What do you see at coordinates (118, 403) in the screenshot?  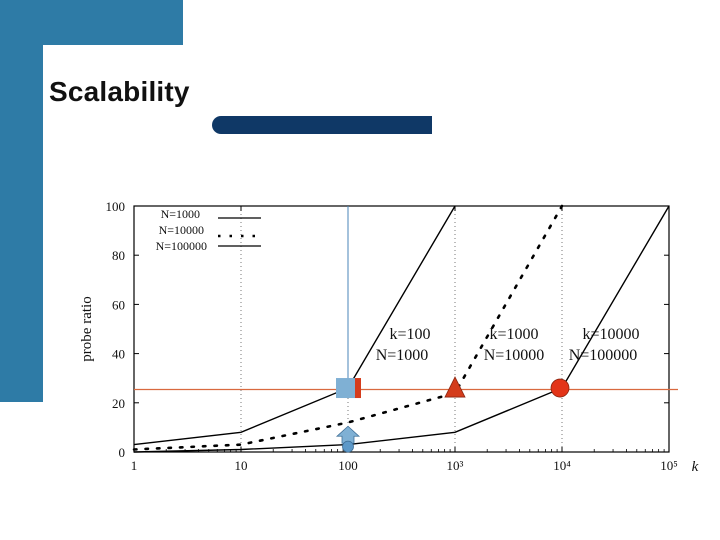 I see `y-tick-label-1: 20` at bounding box center [118, 403].